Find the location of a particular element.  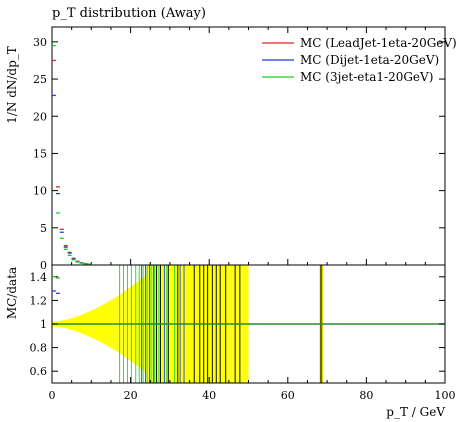

main-y-tick-label: 15 is located at coordinates (40, 153).